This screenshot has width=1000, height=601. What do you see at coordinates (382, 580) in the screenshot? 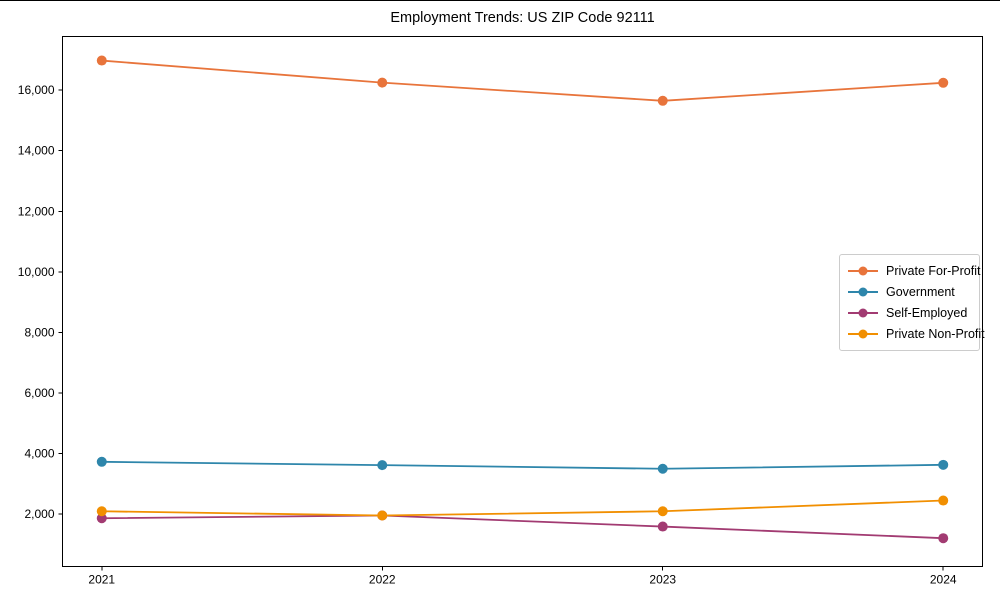
I see `x-axis-tick-label: 2022` at bounding box center [382, 580].